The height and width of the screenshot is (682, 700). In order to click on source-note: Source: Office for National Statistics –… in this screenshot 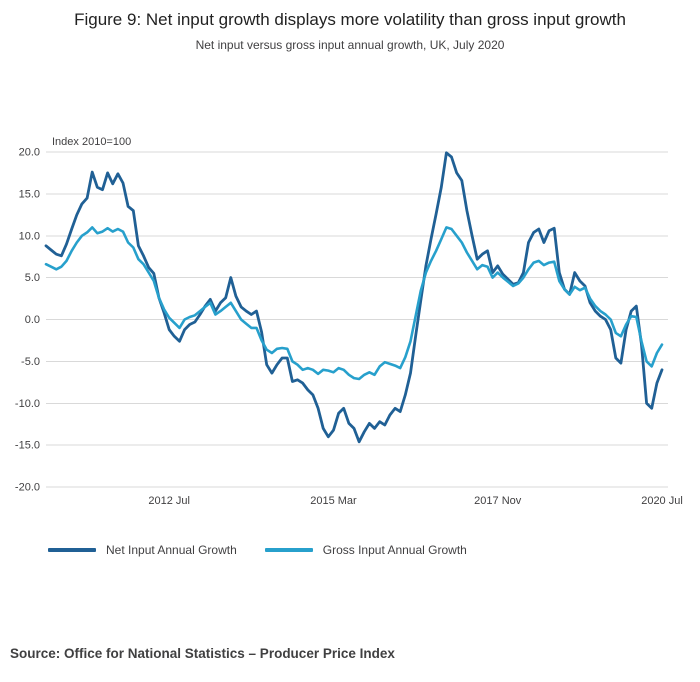, I will do `click(202, 653)`.